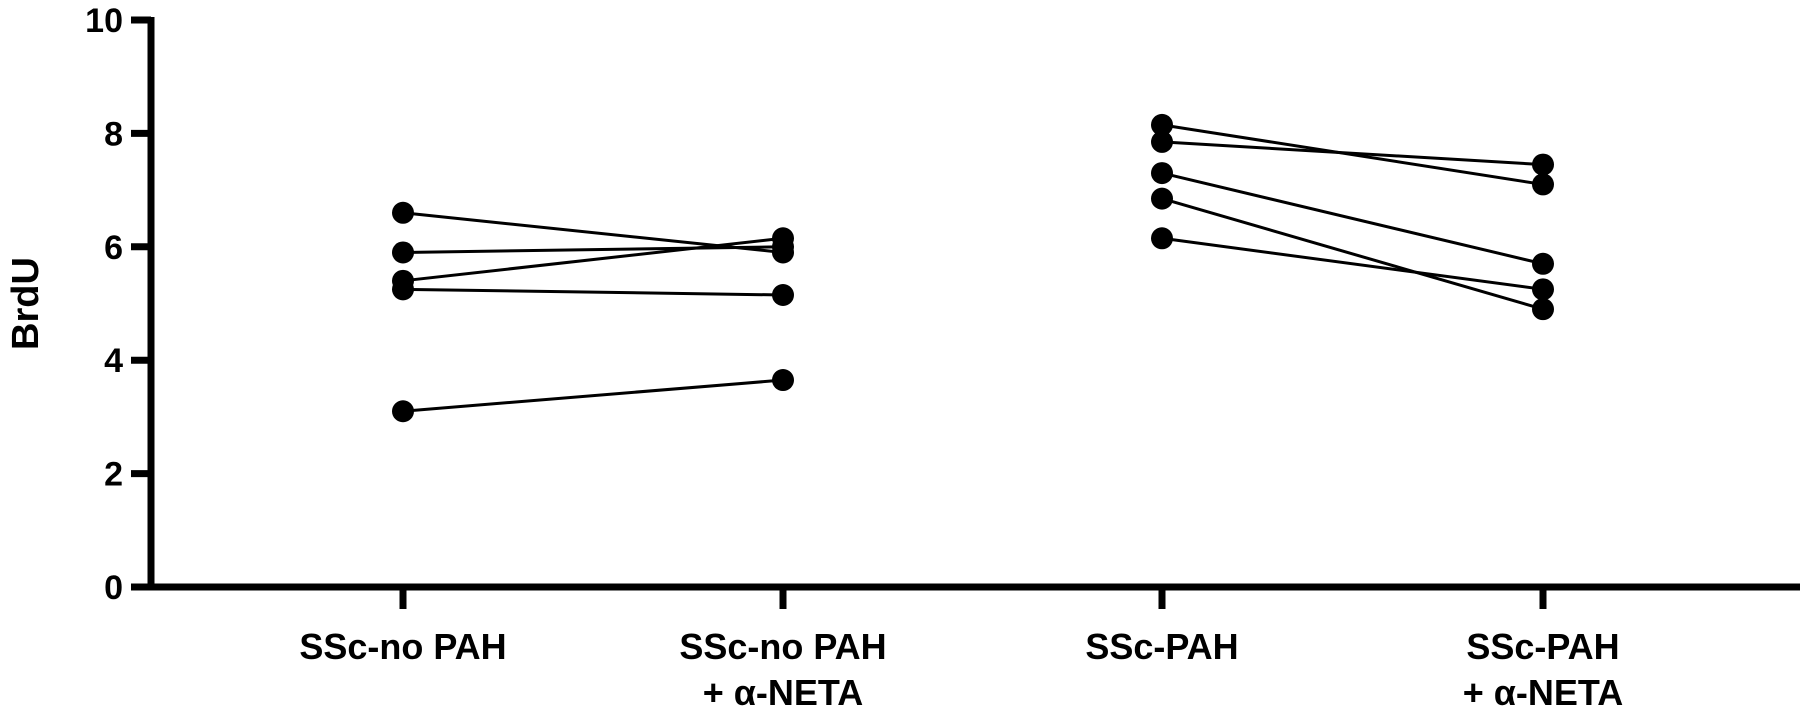 The height and width of the screenshot is (711, 1800). I want to click on y-tick-label: 4, so click(113, 361).